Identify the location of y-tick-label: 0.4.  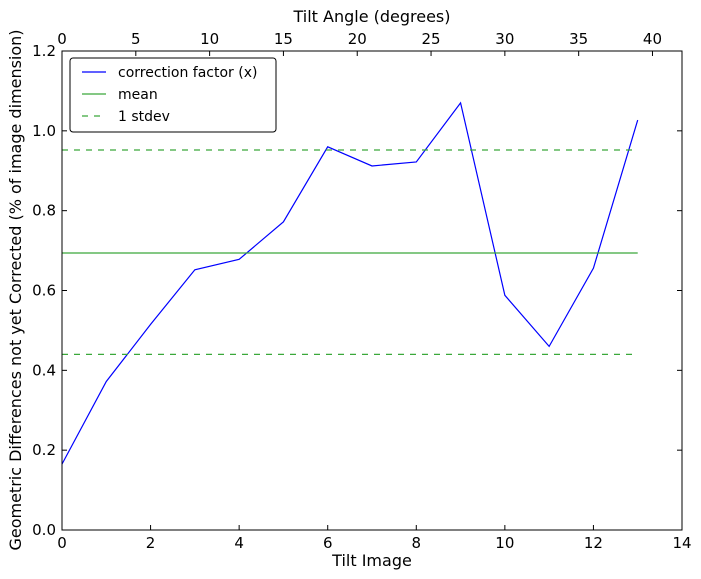
(44, 370).